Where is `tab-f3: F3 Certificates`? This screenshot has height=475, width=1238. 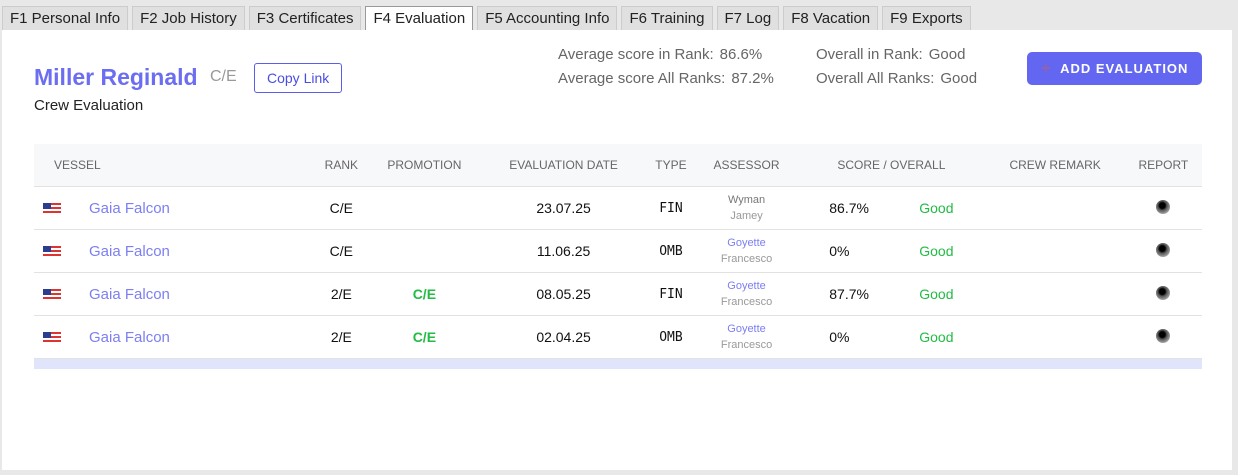 tab-f3: F3 Certificates is located at coordinates (305, 18).